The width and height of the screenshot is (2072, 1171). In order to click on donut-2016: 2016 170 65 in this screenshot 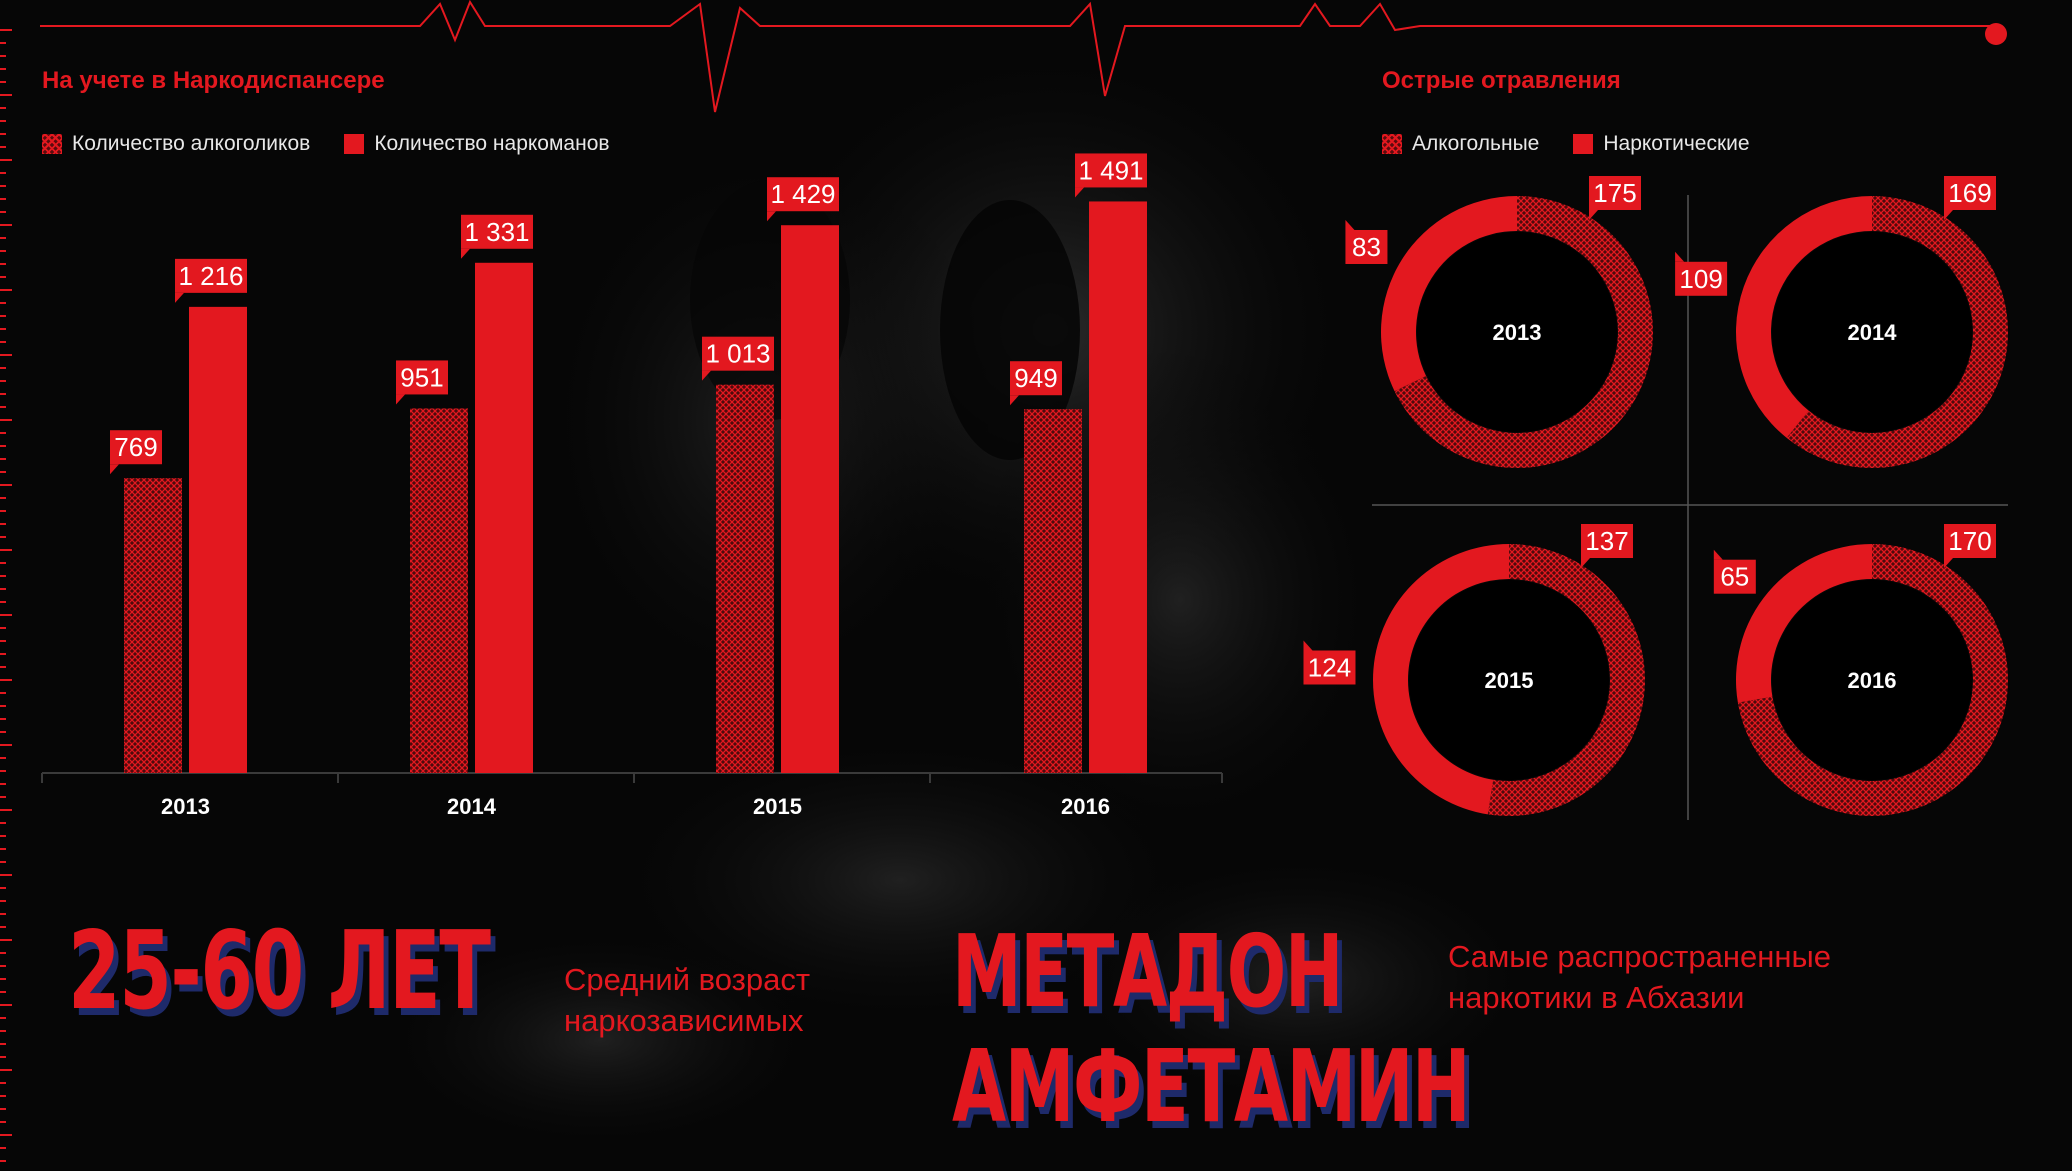, I will do `click(1861, 670)`.